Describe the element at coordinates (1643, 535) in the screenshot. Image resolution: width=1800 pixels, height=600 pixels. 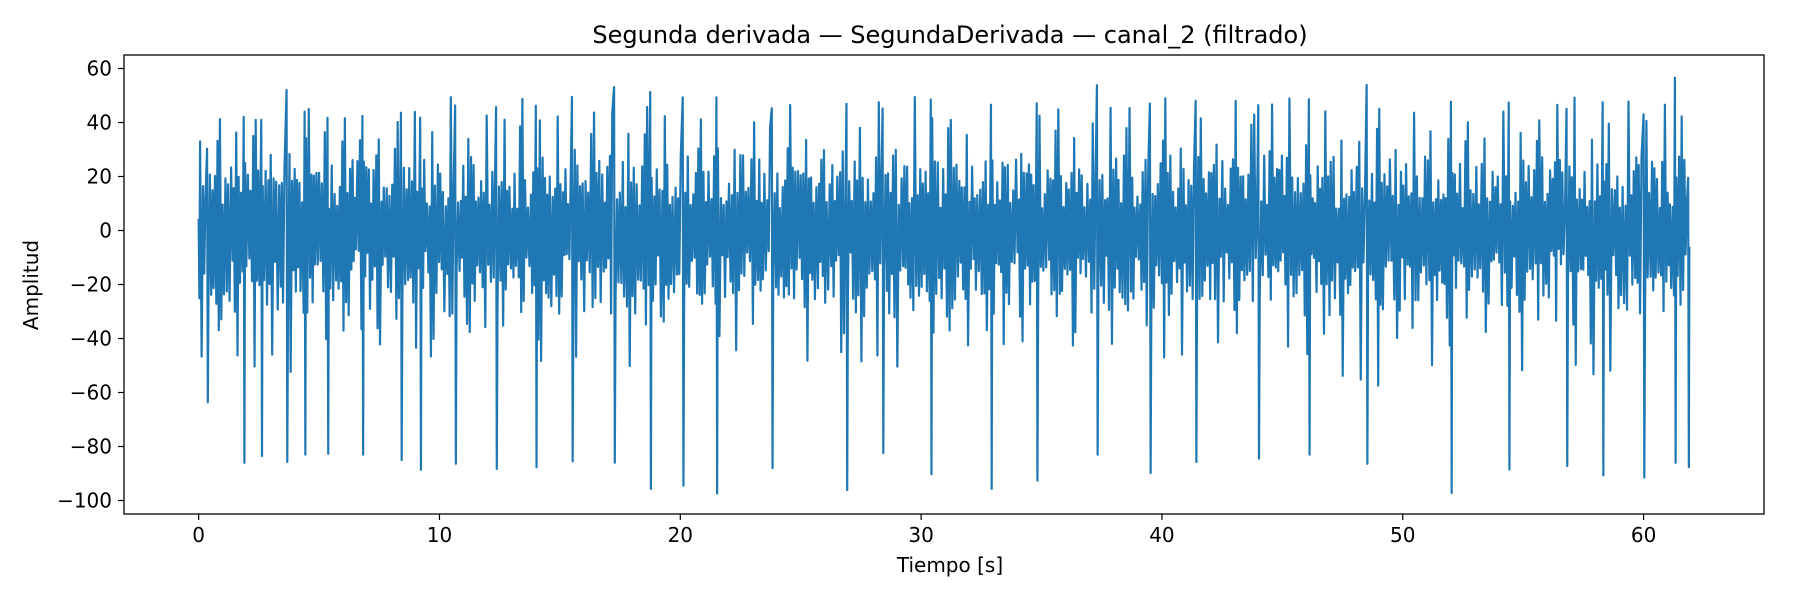
I see `x-tick-label: 60` at that location.